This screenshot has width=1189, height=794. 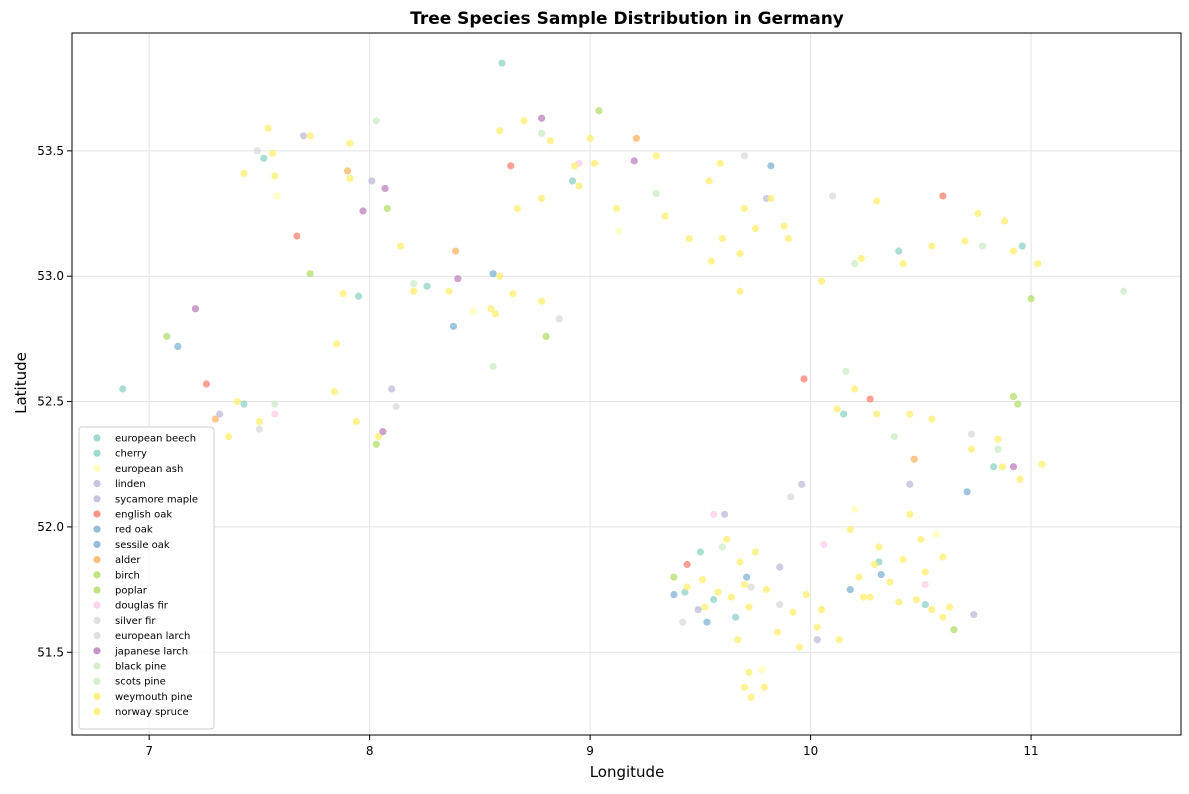 I want to click on x-axis-label: Longitude, so click(x=627, y=772).